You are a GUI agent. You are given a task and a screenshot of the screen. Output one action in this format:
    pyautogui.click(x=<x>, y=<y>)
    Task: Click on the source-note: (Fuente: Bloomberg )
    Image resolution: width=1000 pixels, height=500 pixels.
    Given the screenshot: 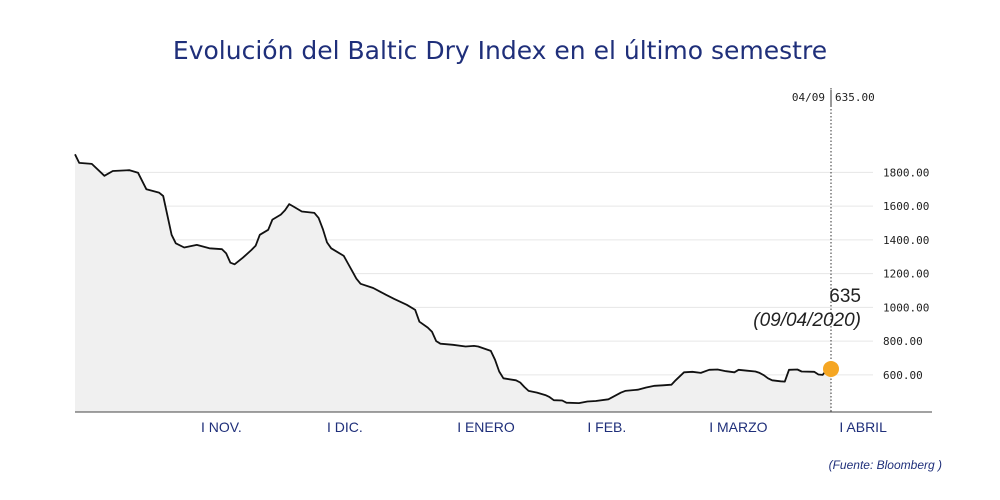 What is the action you would take?
    pyautogui.click(x=885, y=465)
    